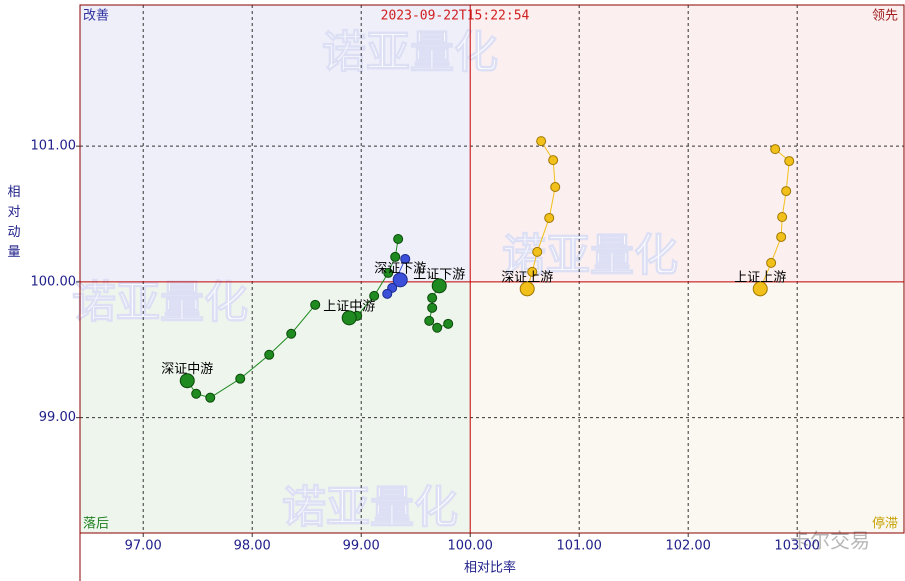 This screenshot has width=905, height=581. Describe the element at coordinates (490, 568) in the screenshot. I see `x-axis-label: 相对比率` at that location.